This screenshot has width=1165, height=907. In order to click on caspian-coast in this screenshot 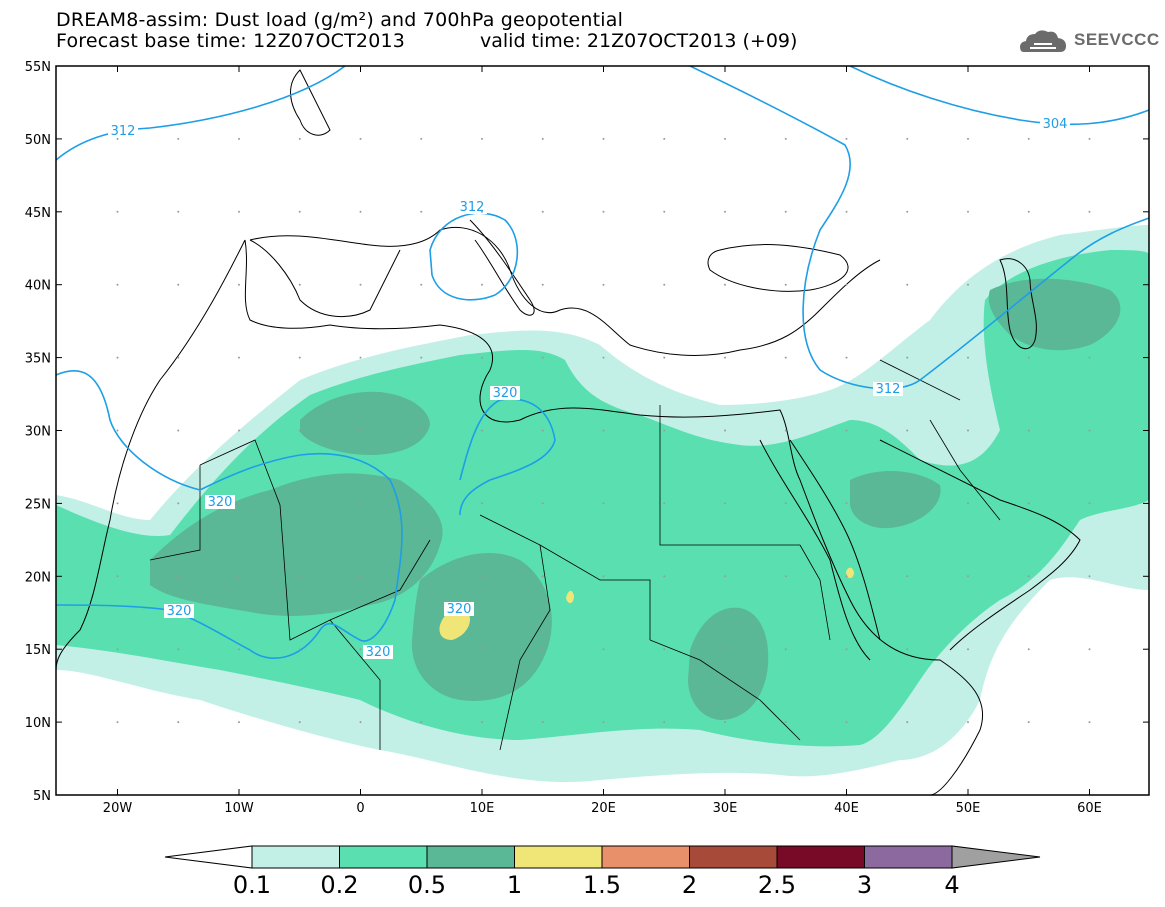, I will do `click(1018, 304)`.